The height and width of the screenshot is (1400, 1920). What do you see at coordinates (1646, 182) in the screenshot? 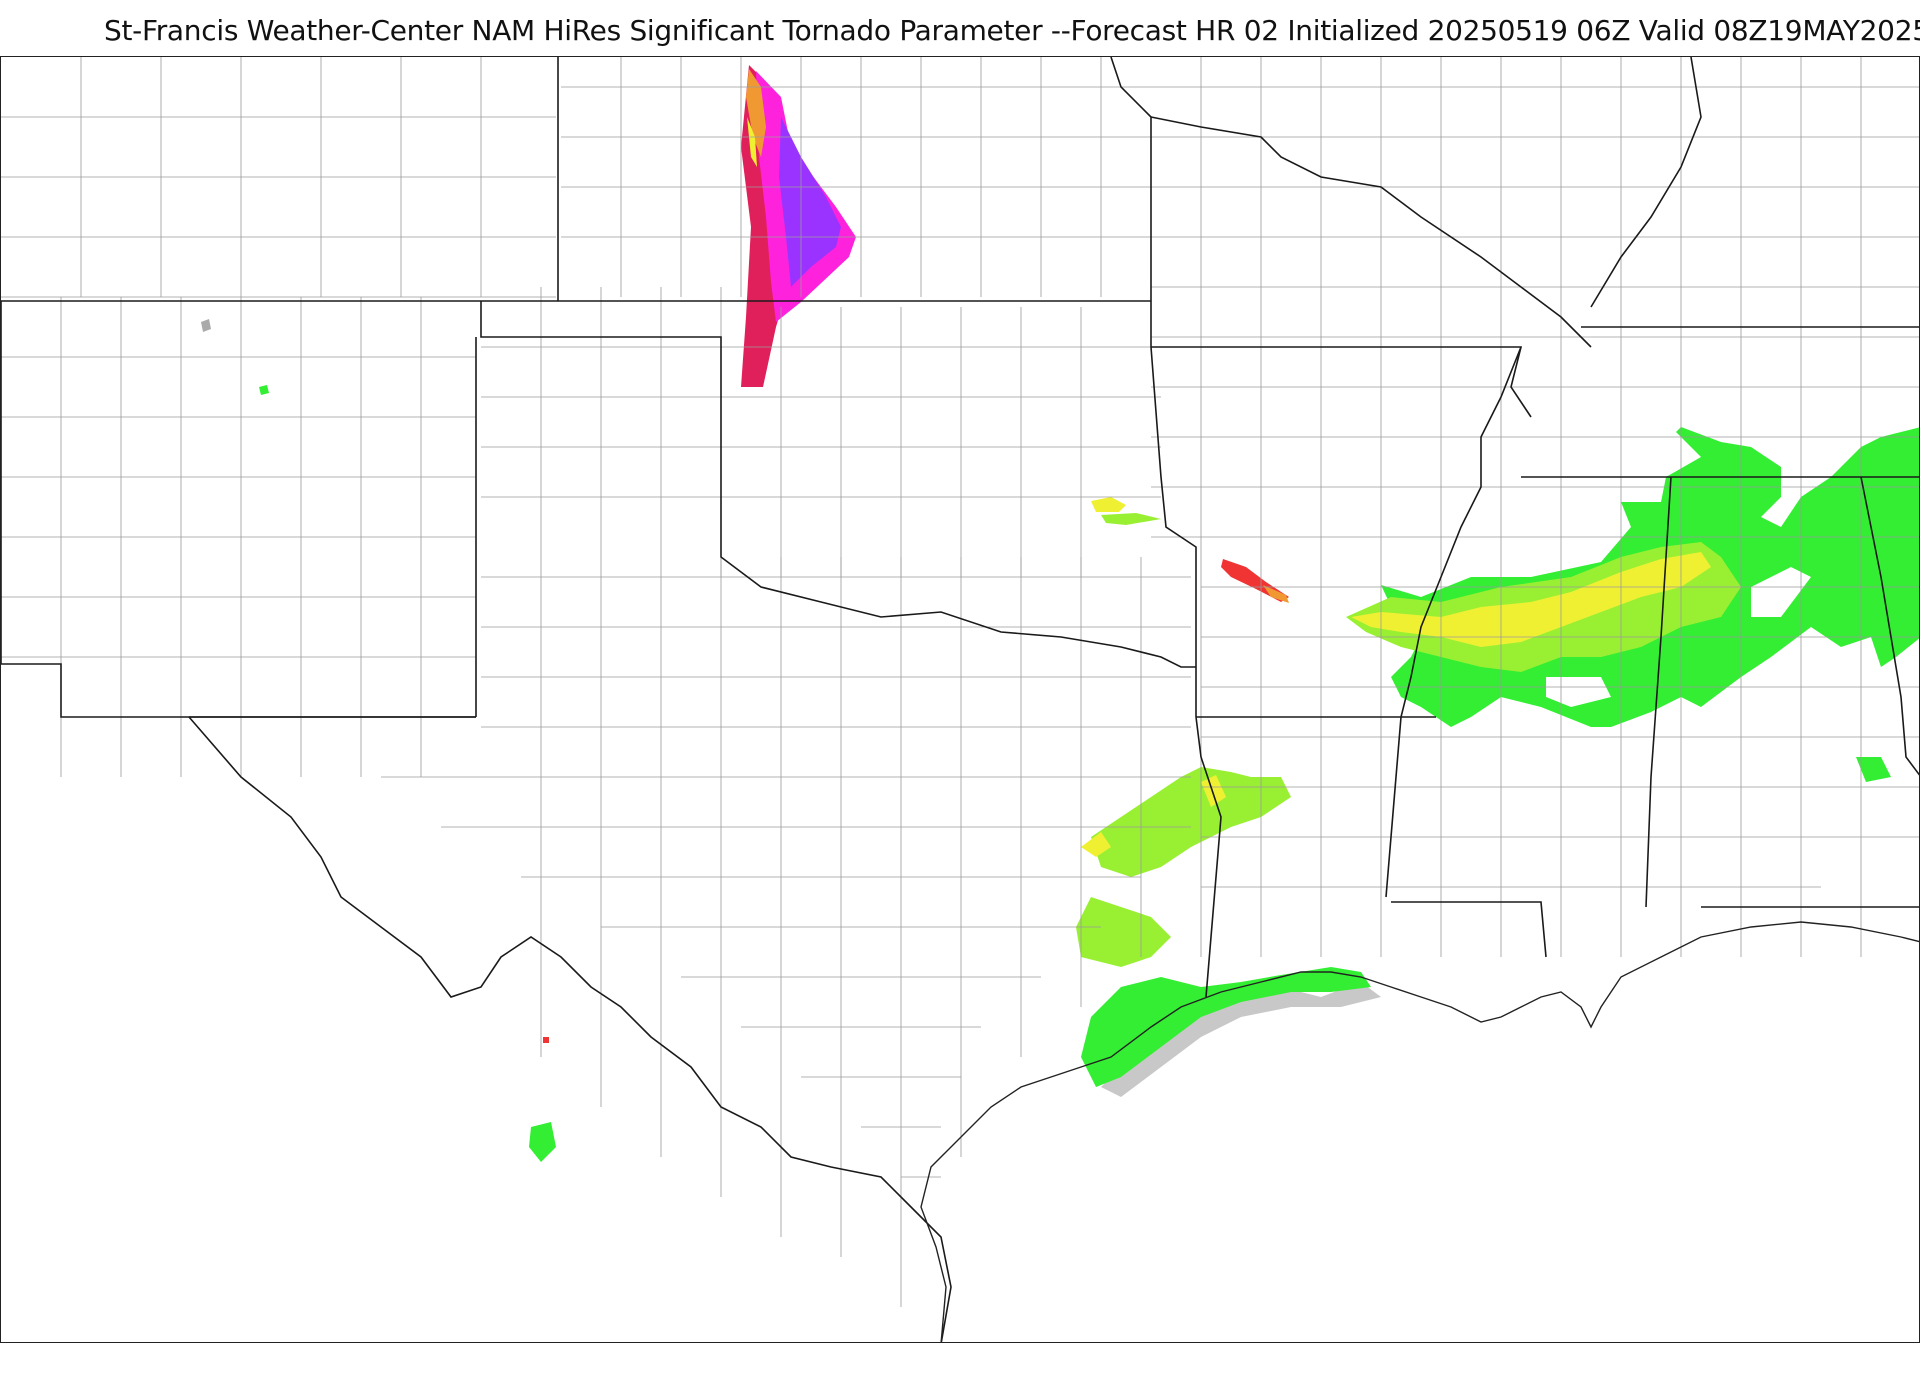
I see `boundary-illinois-river` at bounding box center [1646, 182].